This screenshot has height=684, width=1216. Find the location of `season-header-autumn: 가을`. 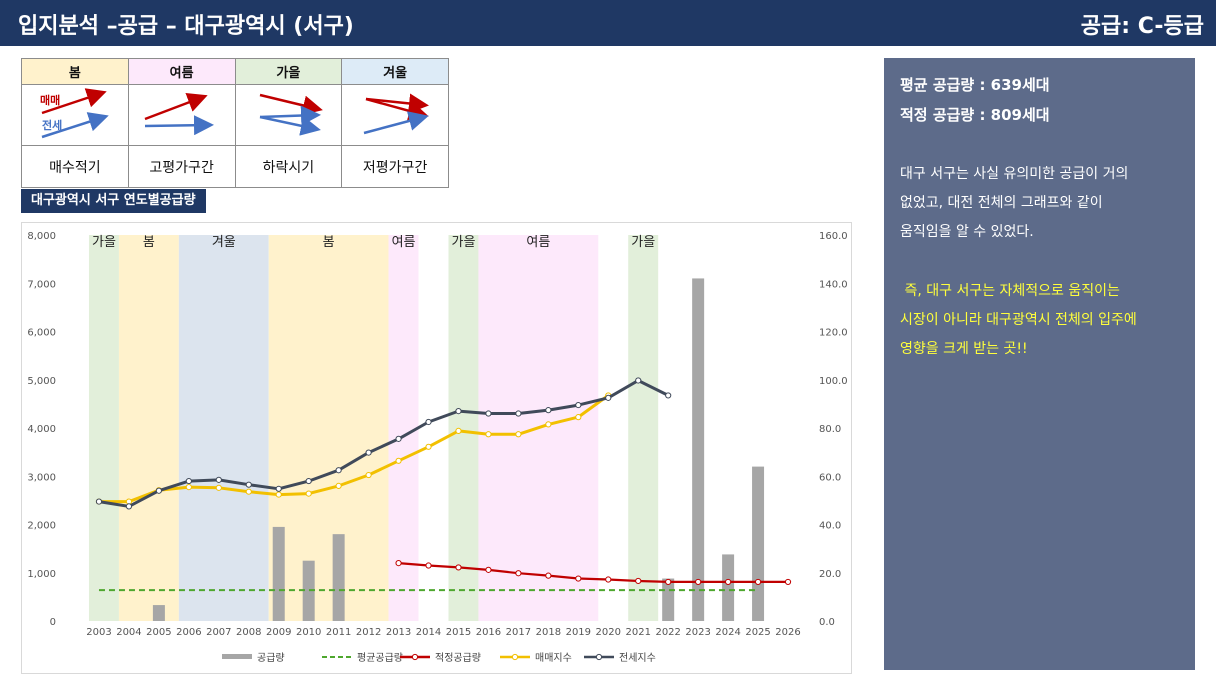

season-header-autumn: 가을 is located at coordinates (288, 71).